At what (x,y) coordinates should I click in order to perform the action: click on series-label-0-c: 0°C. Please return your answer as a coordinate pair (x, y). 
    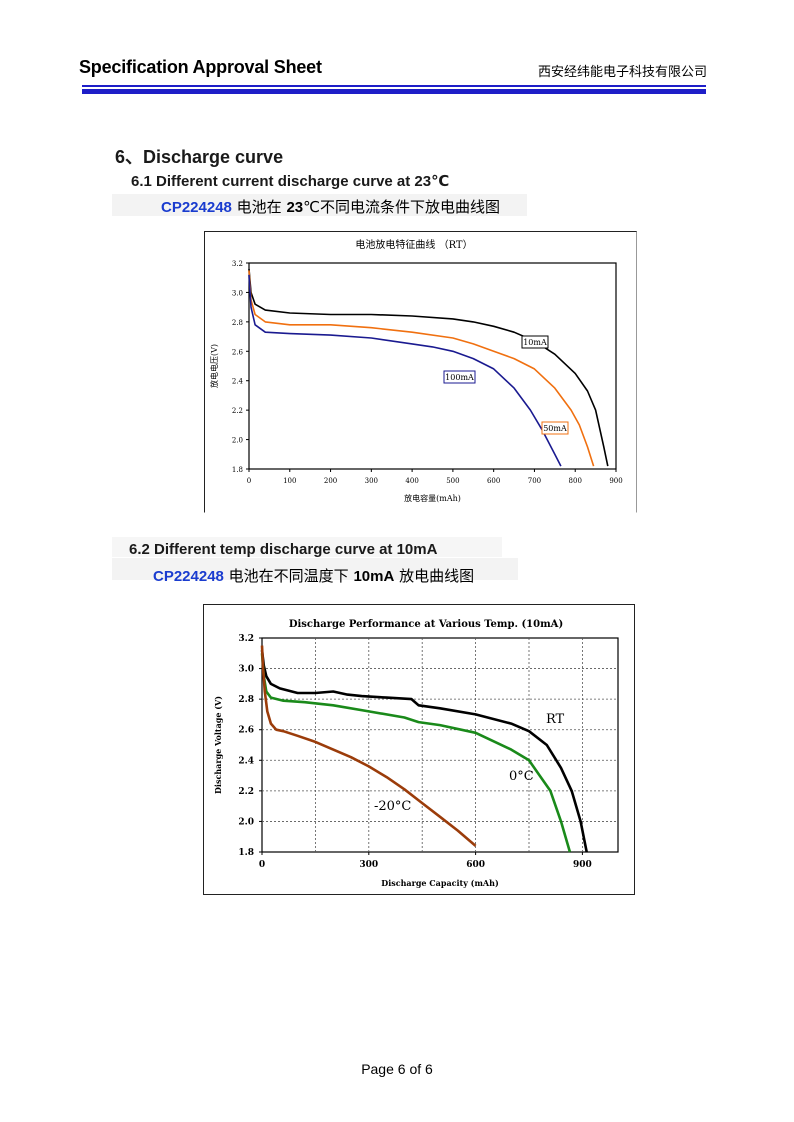
    Looking at the image, I should click on (521, 776).